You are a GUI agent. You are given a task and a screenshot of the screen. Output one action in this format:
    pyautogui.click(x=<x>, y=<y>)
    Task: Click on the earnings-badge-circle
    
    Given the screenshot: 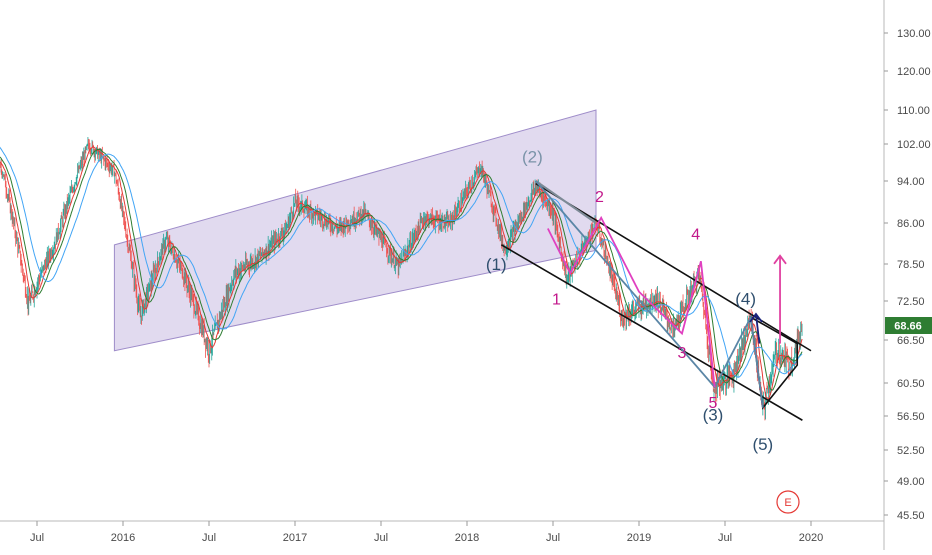 What is the action you would take?
    pyautogui.click(x=788, y=502)
    